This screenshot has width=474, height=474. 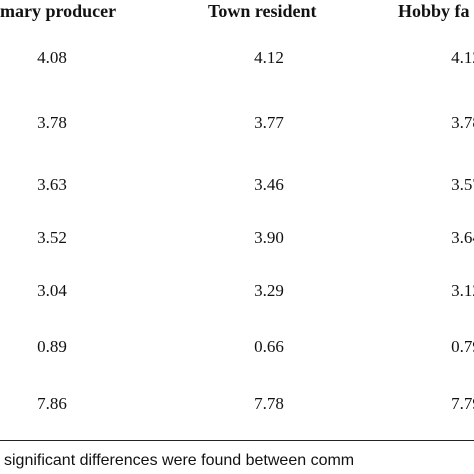 I want to click on table-cell: 0.66, so click(x=269, y=346).